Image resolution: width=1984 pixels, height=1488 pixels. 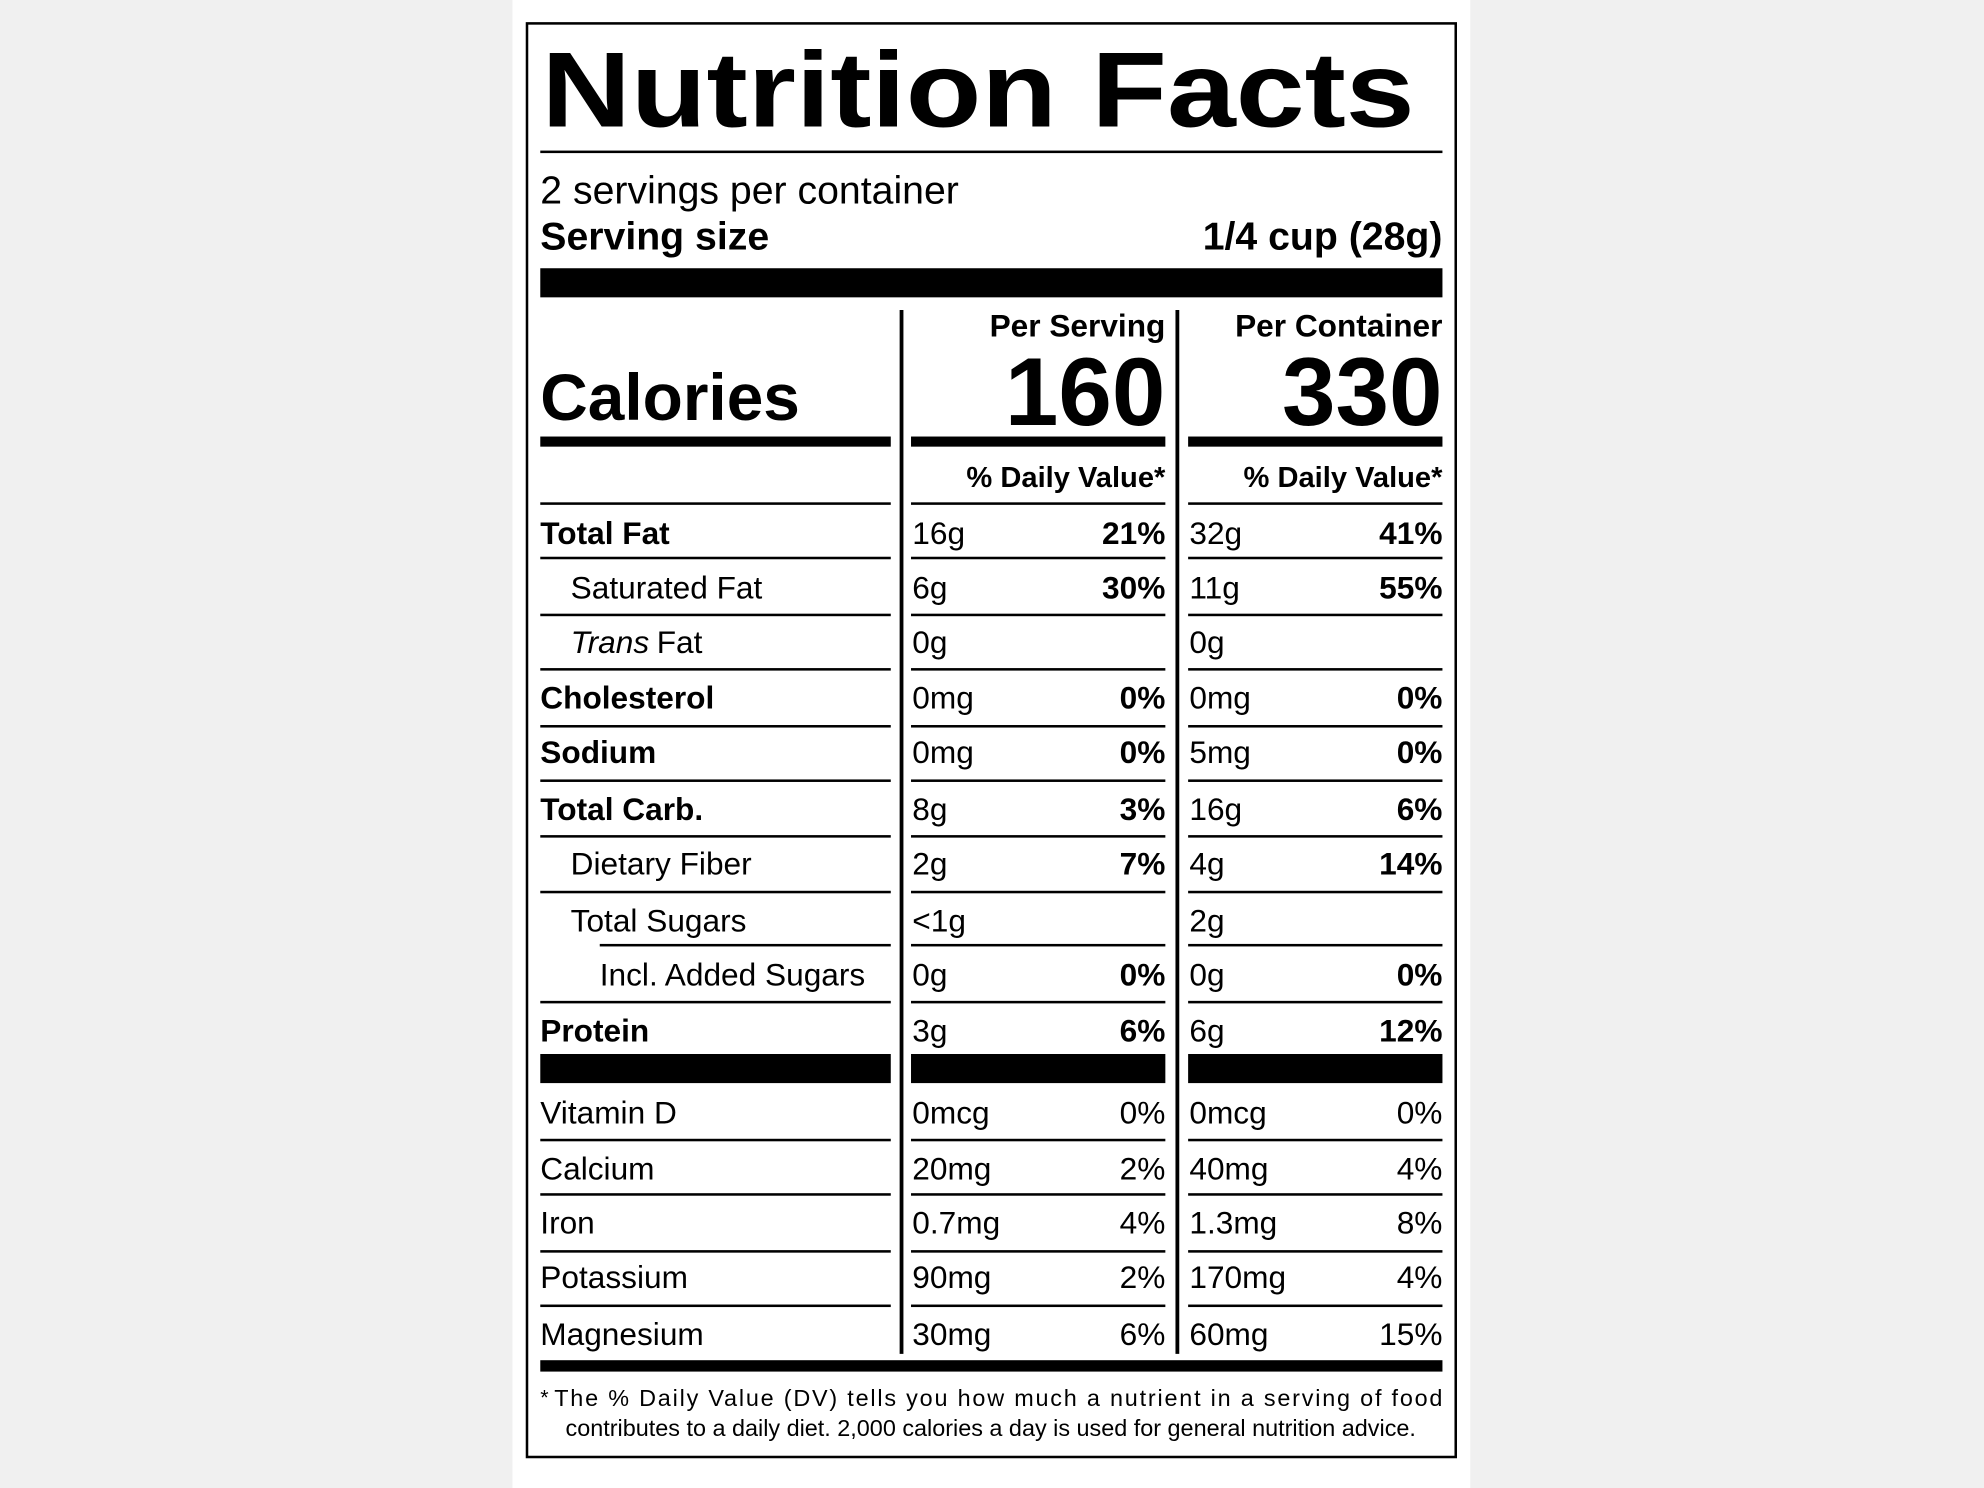 I want to click on calories-value: 330, so click(x=1362, y=392).